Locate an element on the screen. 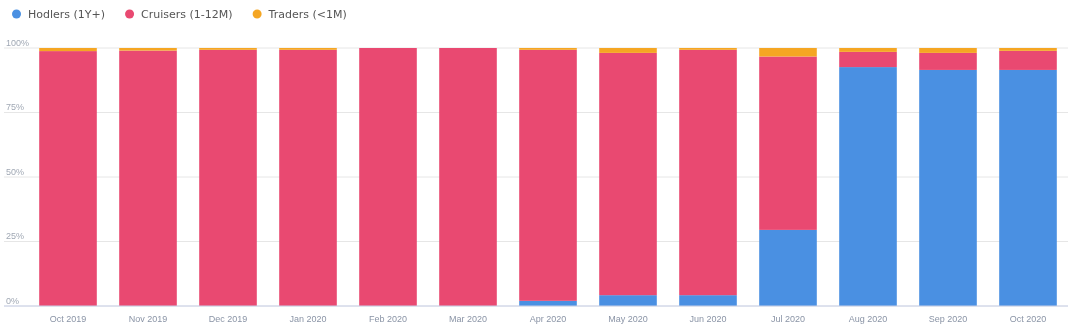 This screenshot has width=1080, height=333. x-tick-label: Sep 2020 is located at coordinates (948, 318).